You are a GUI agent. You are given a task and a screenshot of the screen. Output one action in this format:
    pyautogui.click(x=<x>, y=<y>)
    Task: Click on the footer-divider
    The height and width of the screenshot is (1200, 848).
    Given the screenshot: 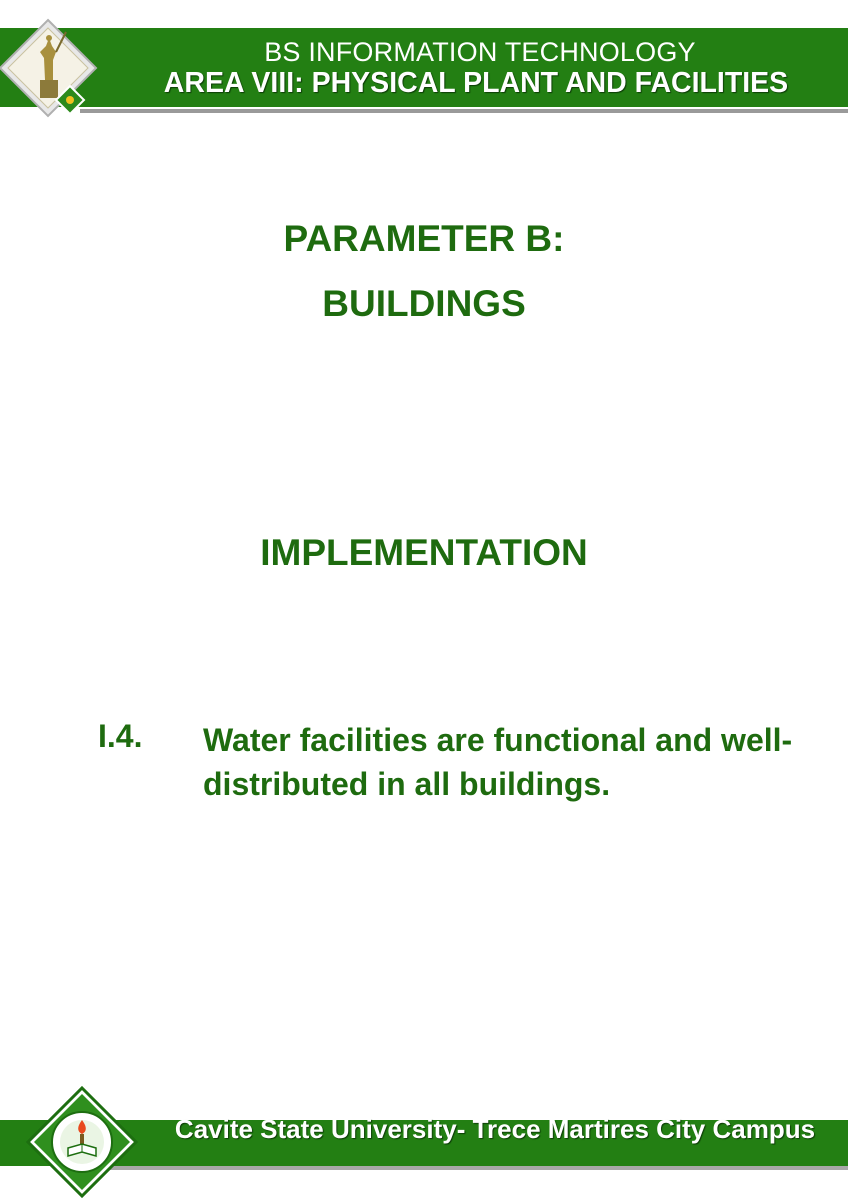 What is the action you would take?
    pyautogui.click(x=479, y=1168)
    